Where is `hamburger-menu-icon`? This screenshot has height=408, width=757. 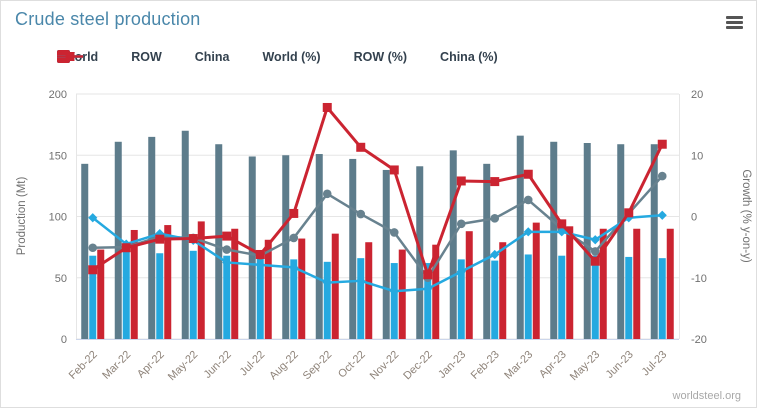 hamburger-menu-icon is located at coordinates (734, 22).